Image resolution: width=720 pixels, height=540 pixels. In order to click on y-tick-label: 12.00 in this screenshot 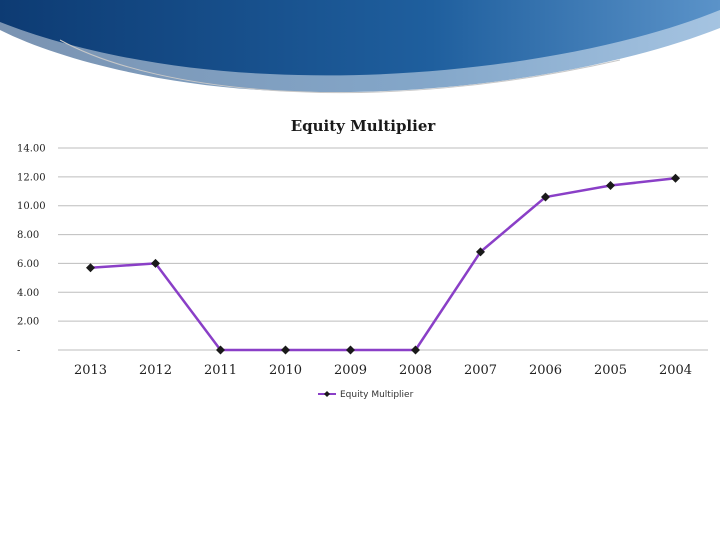, I will do `click(31, 177)`.